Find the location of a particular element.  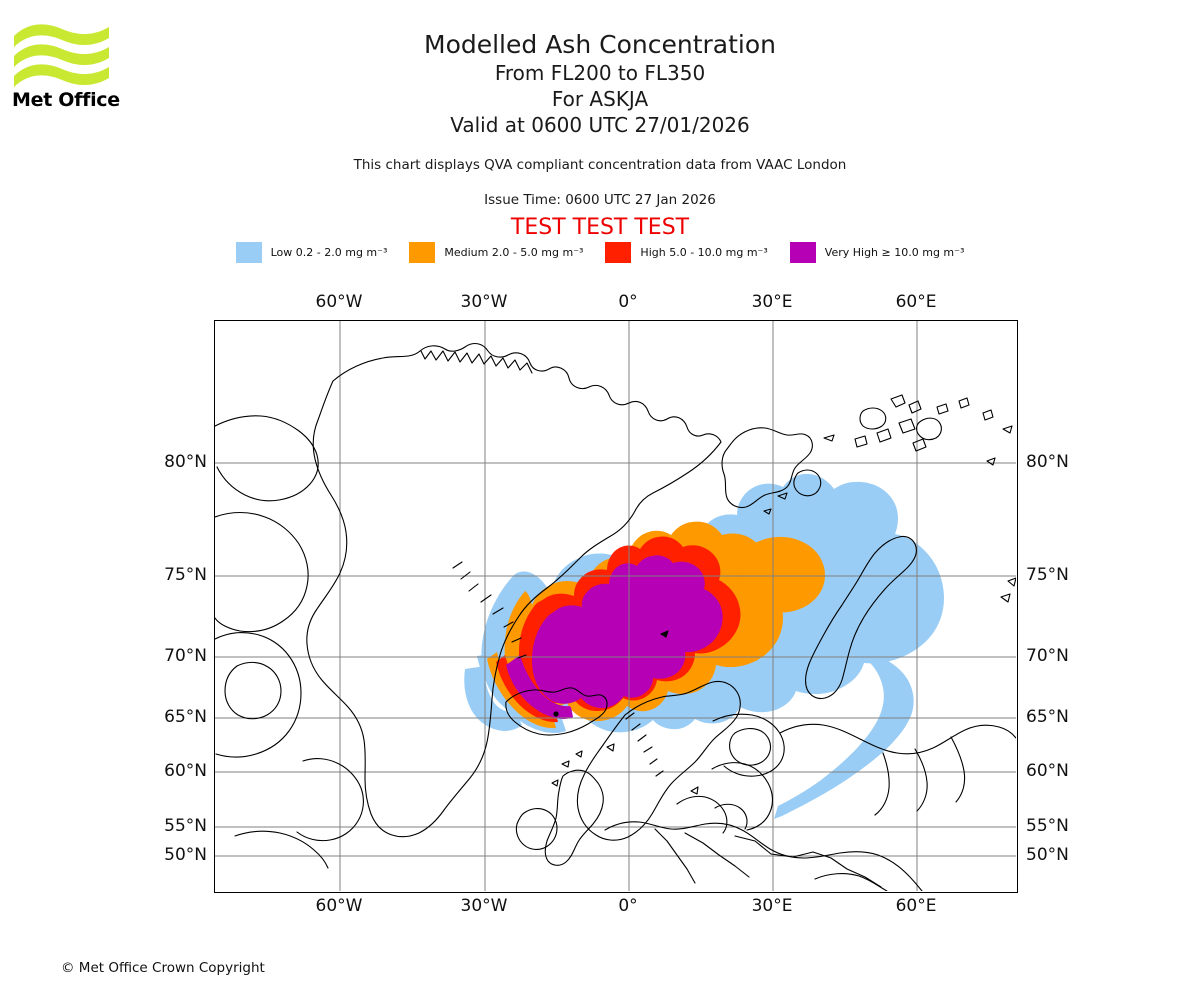

coastline-nova-scotia is located at coordinates (281, 849).